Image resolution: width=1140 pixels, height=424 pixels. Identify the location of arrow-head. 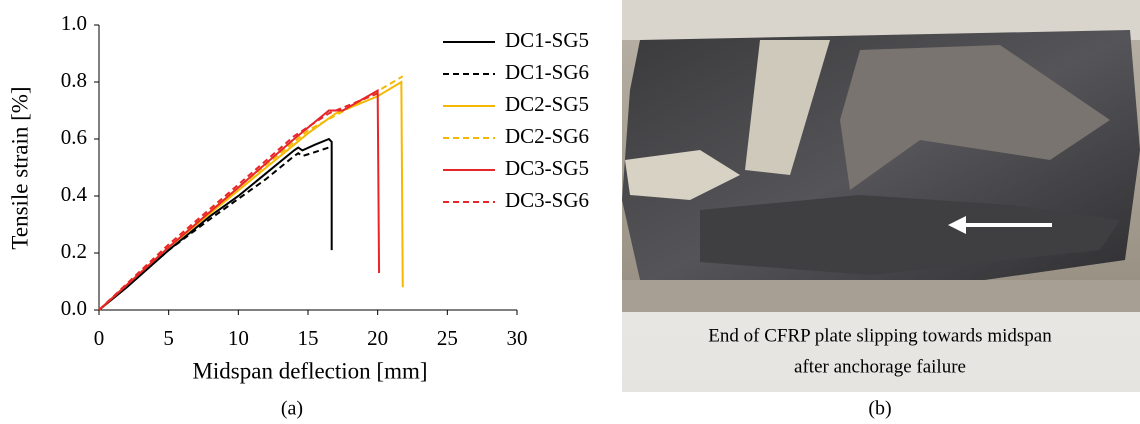
(957, 225).